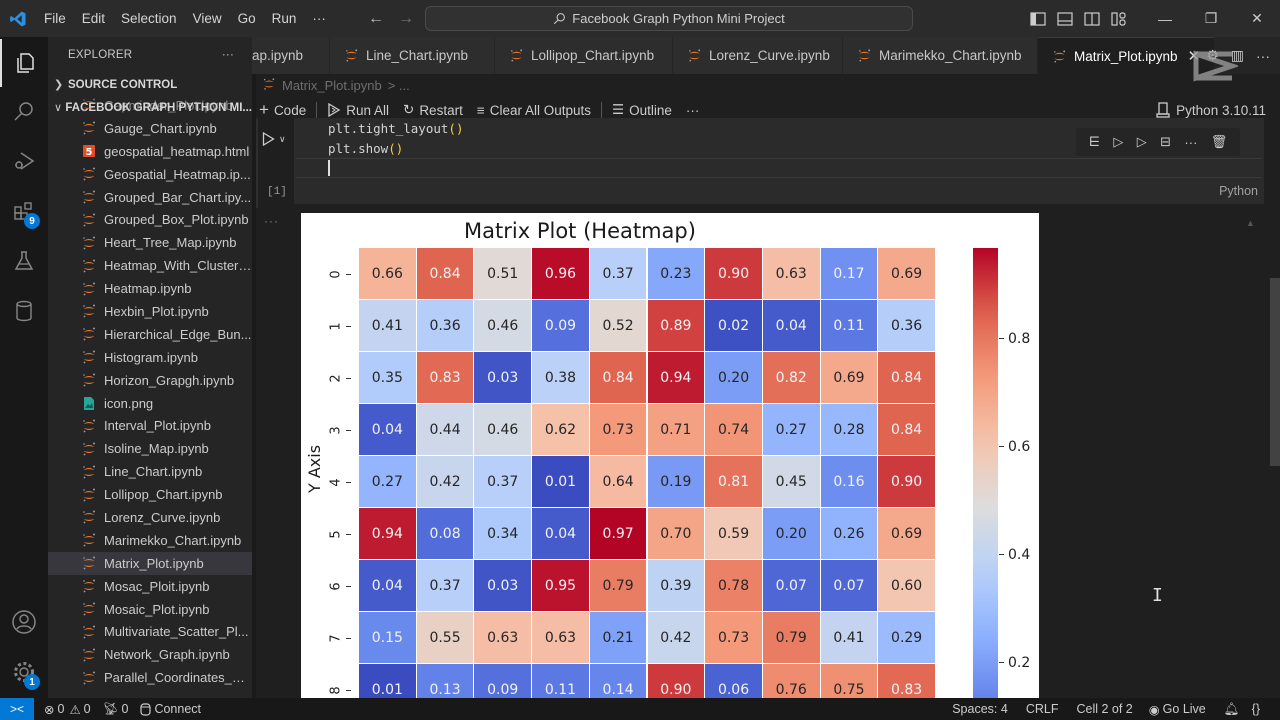  I want to click on delete-cell-icon: 🗑, so click(1219, 141).